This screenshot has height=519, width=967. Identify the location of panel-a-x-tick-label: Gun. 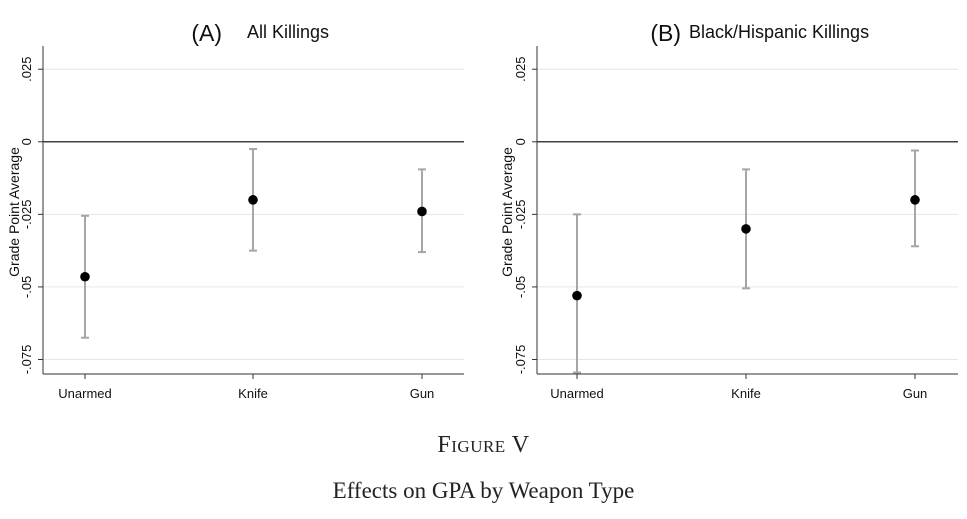
(422, 393).